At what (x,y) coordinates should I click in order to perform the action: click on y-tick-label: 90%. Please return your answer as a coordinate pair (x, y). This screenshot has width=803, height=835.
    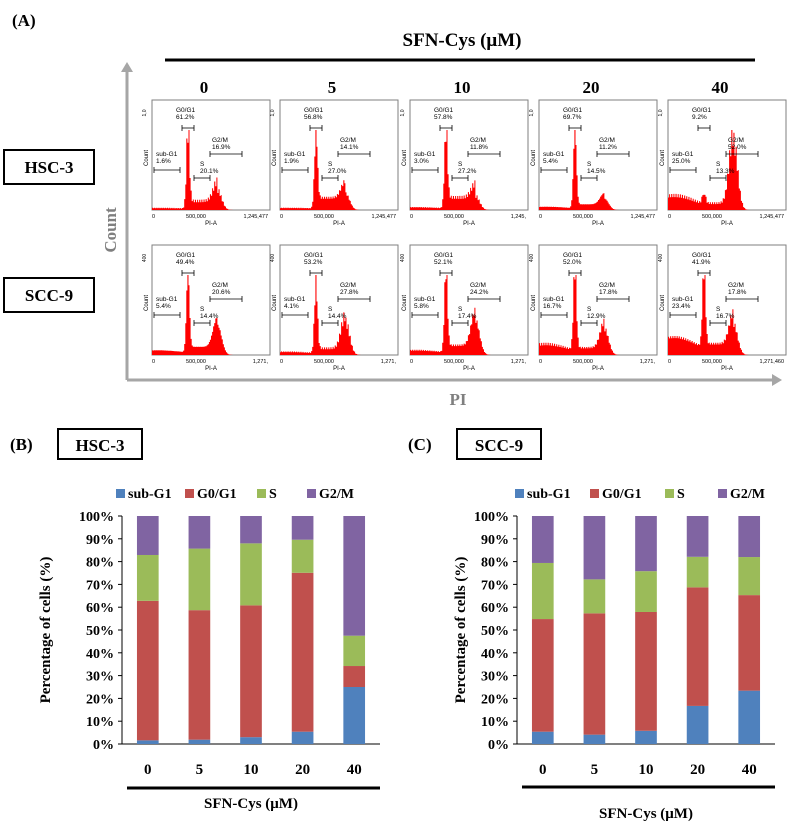
    Looking at the image, I should click on (100, 540).